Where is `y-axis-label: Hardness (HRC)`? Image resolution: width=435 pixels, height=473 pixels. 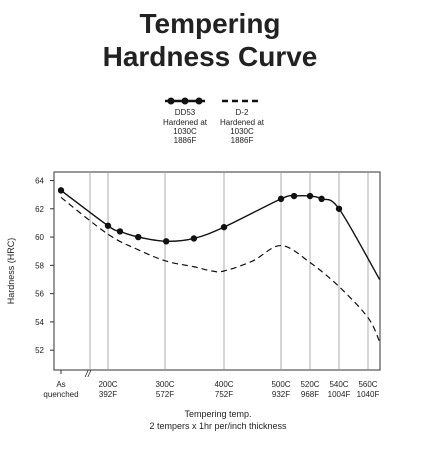 y-axis-label: Hardness (HRC) is located at coordinates (11, 271).